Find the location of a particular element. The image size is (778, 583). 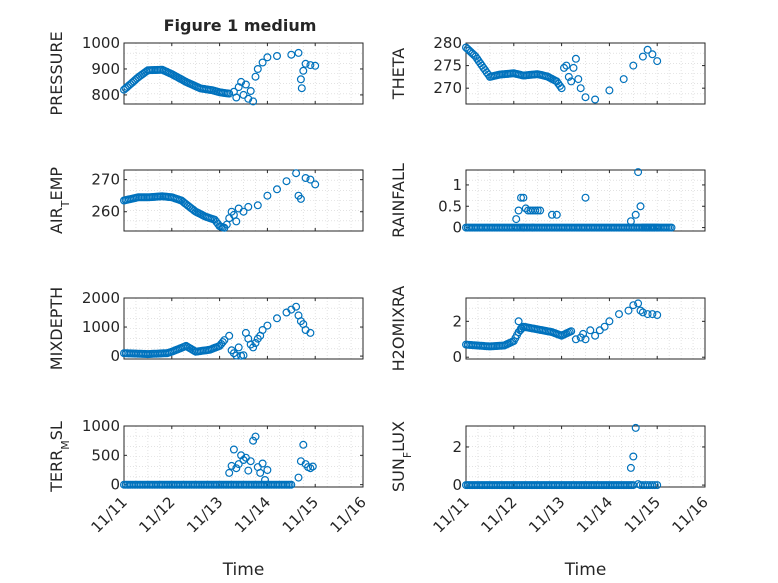

x-tick-label: 11/11 is located at coordinates (451, 514).